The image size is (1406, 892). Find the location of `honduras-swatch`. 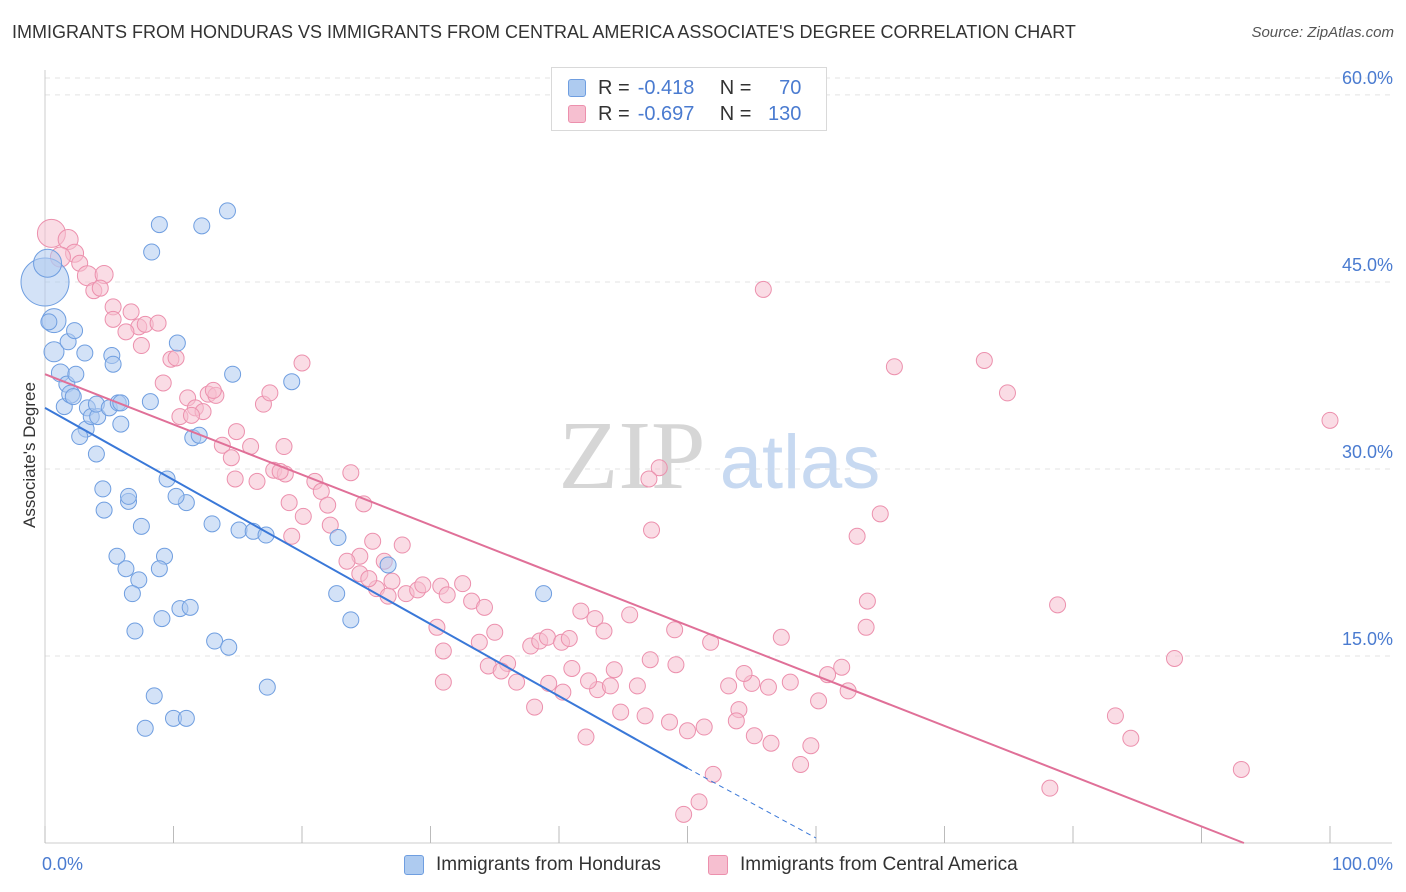

honduras-swatch is located at coordinates (577, 88).